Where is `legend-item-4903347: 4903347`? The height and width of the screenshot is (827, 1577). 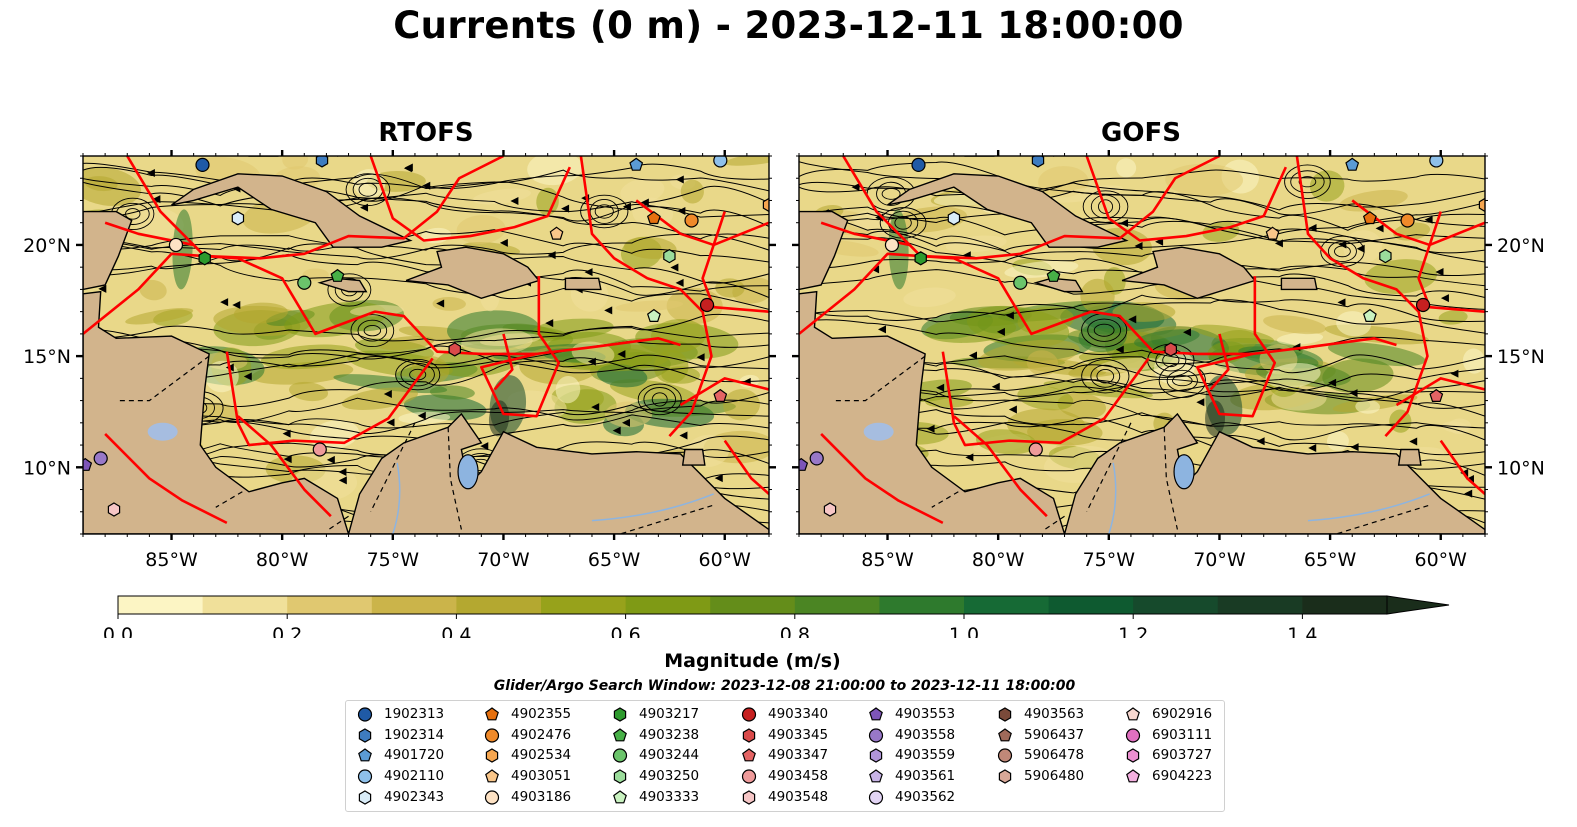 legend-item-4903347: 4903347 is located at coordinates (784, 755).